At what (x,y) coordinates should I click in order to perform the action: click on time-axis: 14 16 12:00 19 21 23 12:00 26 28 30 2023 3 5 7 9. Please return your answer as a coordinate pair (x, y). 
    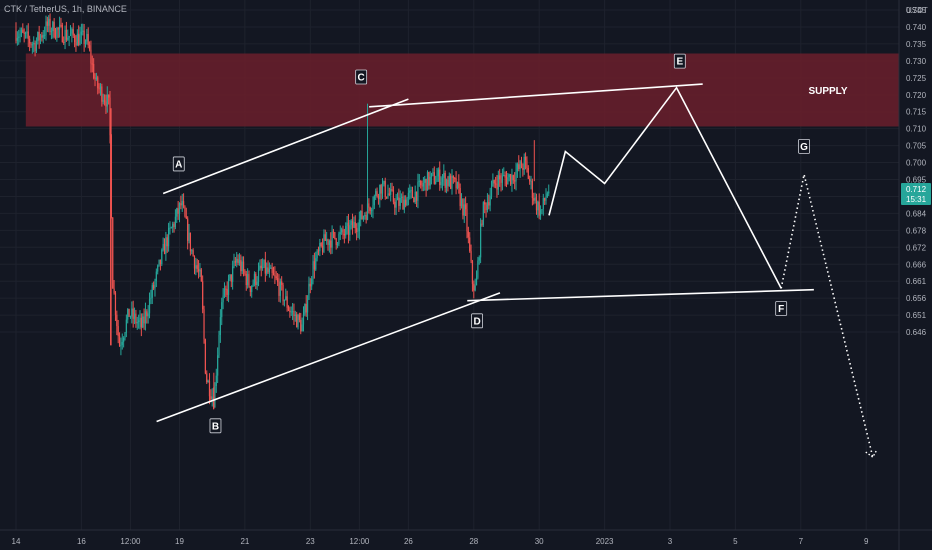
    Looking at the image, I should click on (440, 541).